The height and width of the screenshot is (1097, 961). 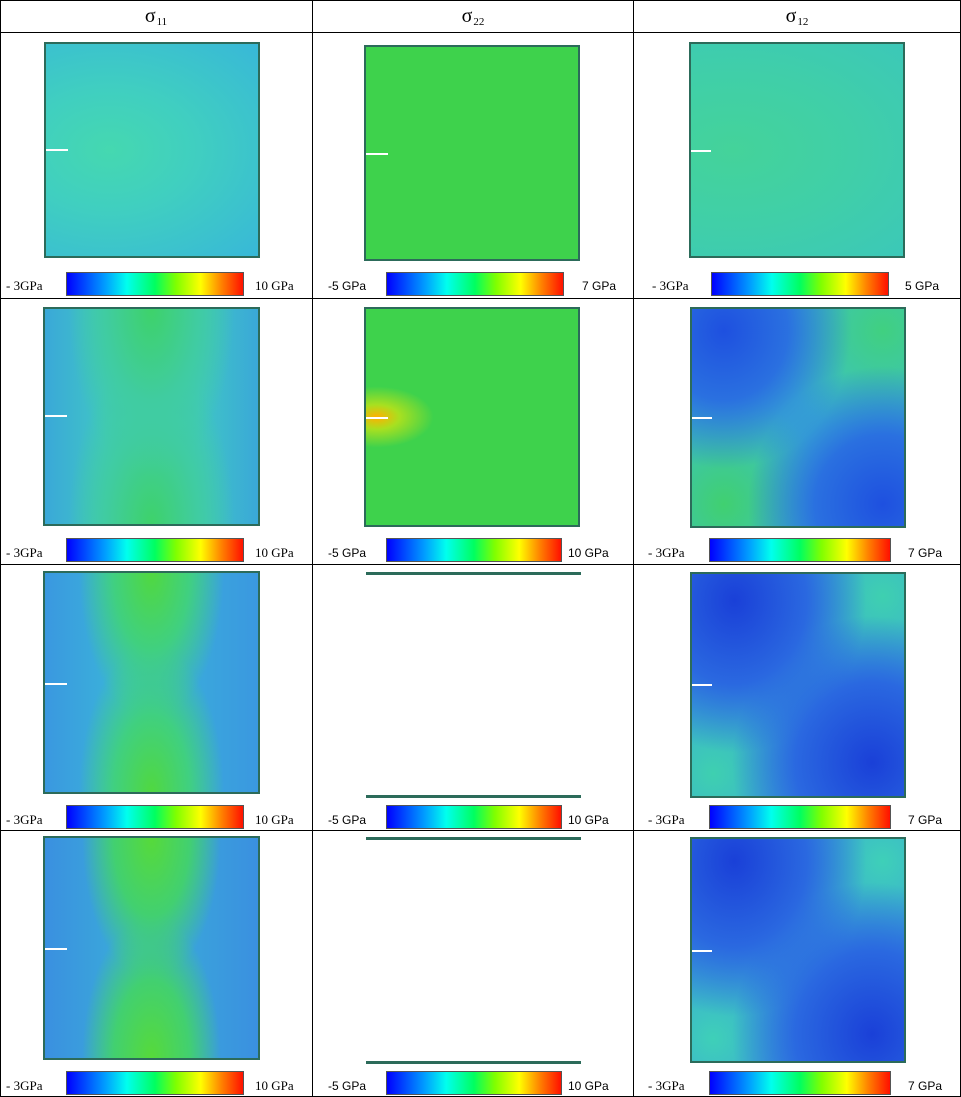 What do you see at coordinates (803, 22) in the screenshot?
I see `header-subscript: 12` at bounding box center [803, 22].